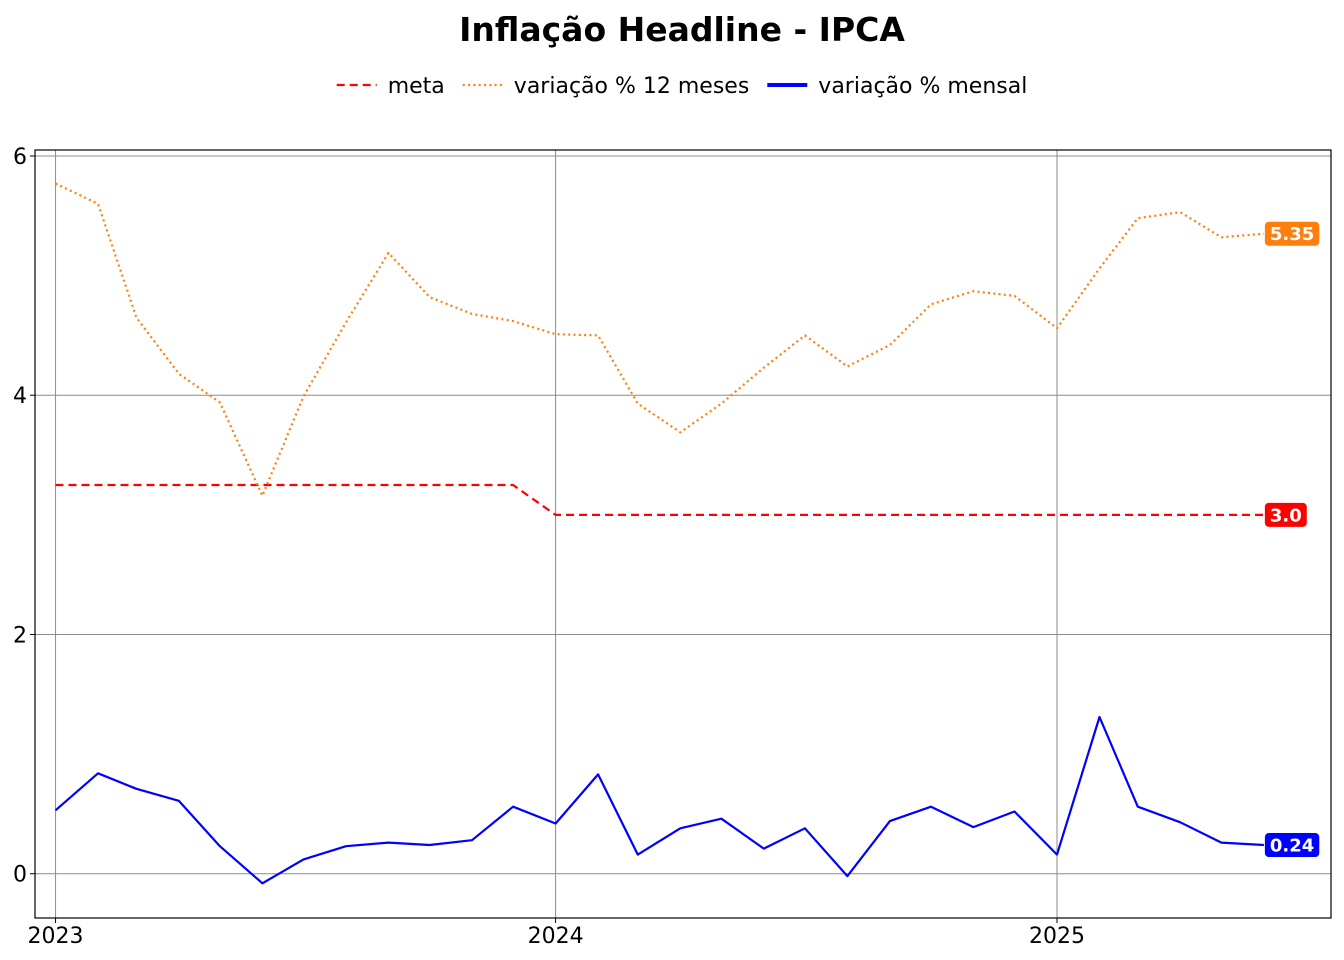  What do you see at coordinates (56, 936) in the screenshot?
I see `x-tick-label: 2023` at bounding box center [56, 936].